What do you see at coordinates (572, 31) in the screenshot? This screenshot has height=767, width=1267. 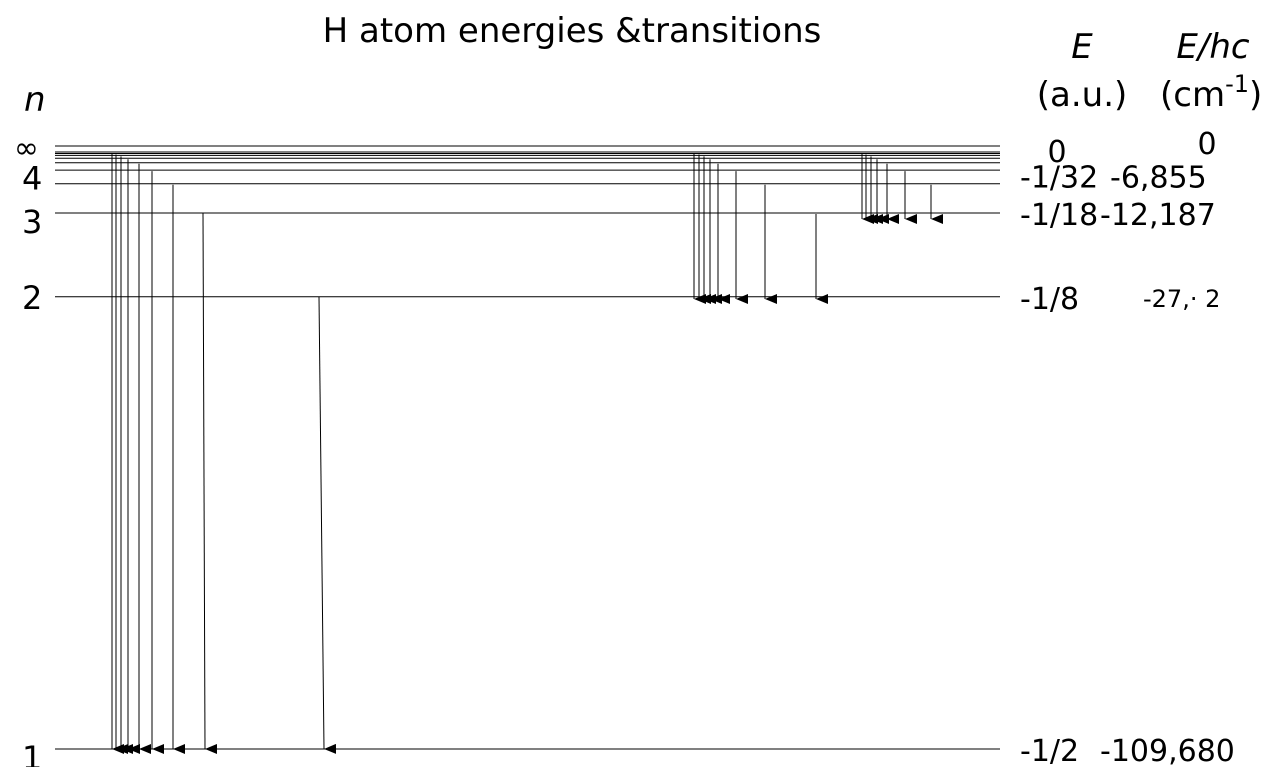 I see `diagram-title: H atom energies &transitions` at bounding box center [572, 31].